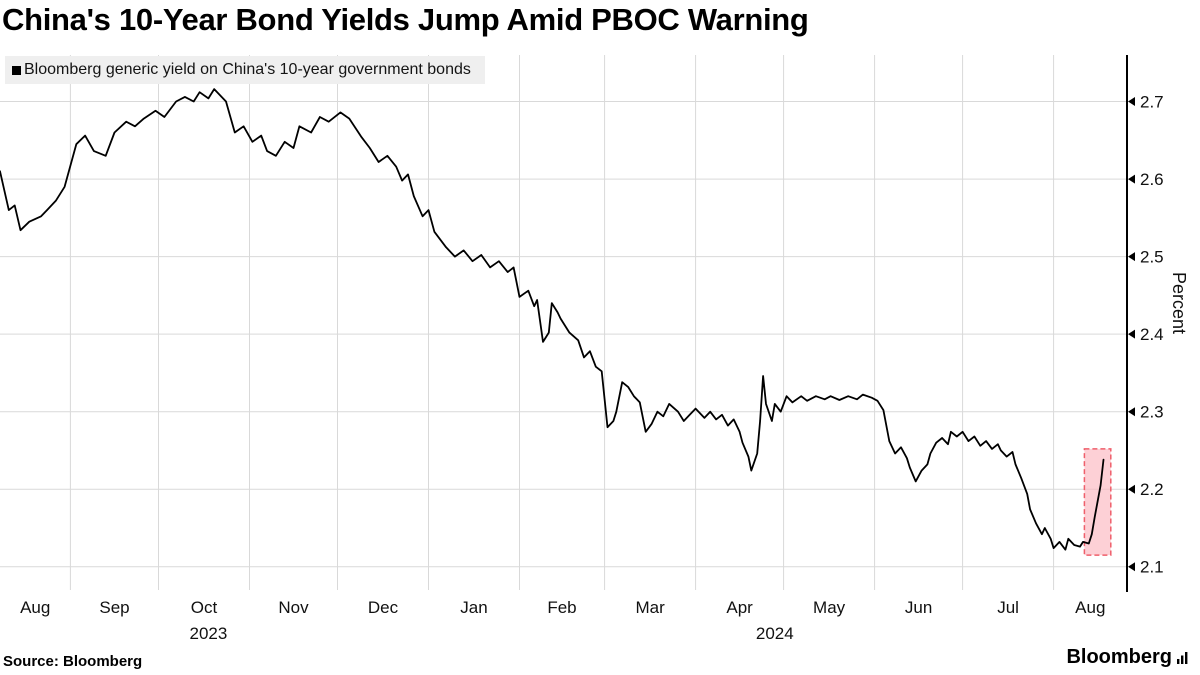  Describe the element at coordinates (1152, 257) in the screenshot. I see `y-tick-label: 2.5` at that location.